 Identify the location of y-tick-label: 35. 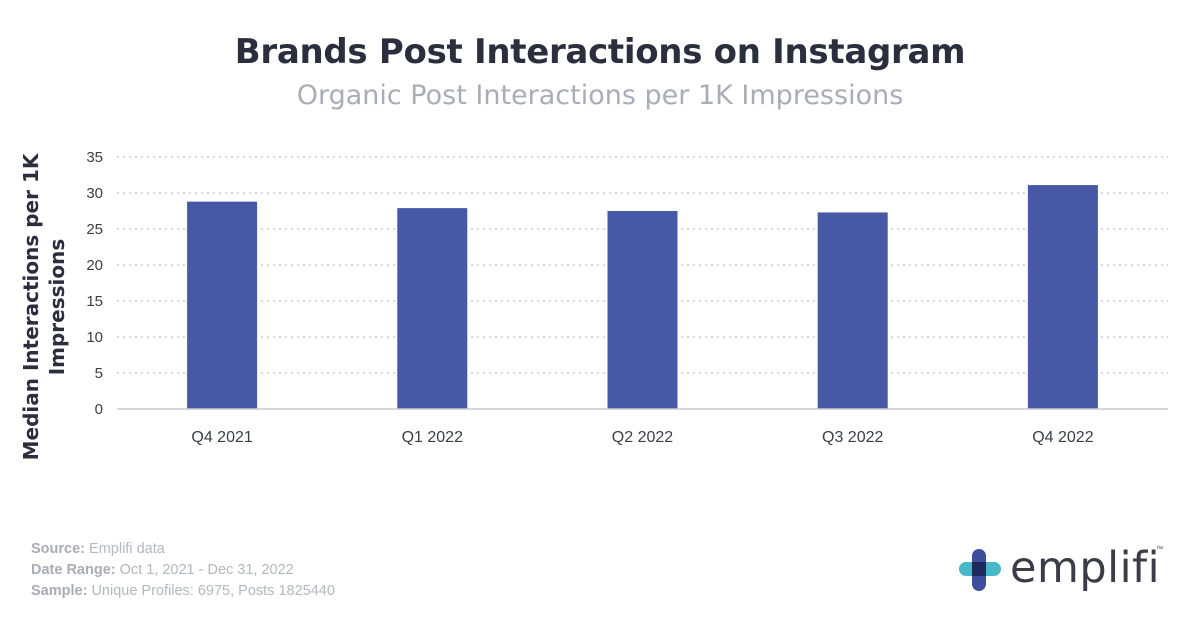
(94, 157).